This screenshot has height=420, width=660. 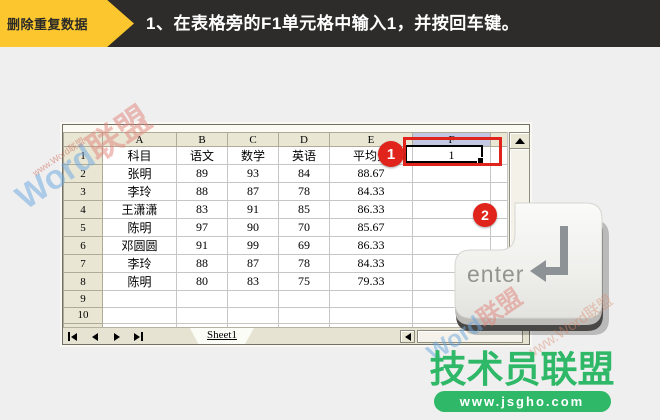 I want to click on scroll-left-button, so click(x=407, y=336).